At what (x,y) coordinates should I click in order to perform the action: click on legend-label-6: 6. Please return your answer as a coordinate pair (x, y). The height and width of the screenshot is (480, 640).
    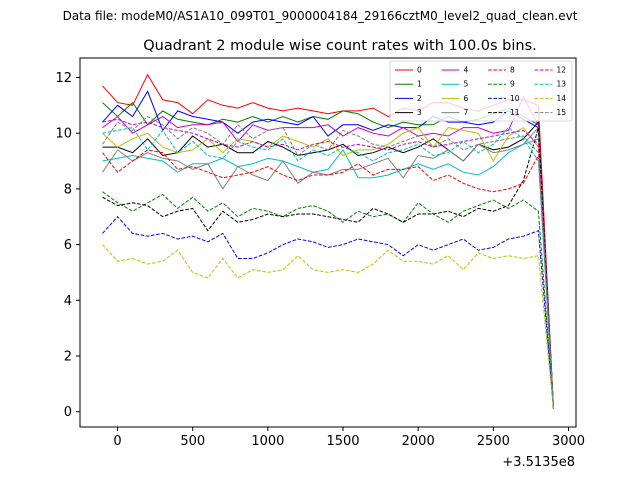
    Looking at the image, I should click on (466, 98).